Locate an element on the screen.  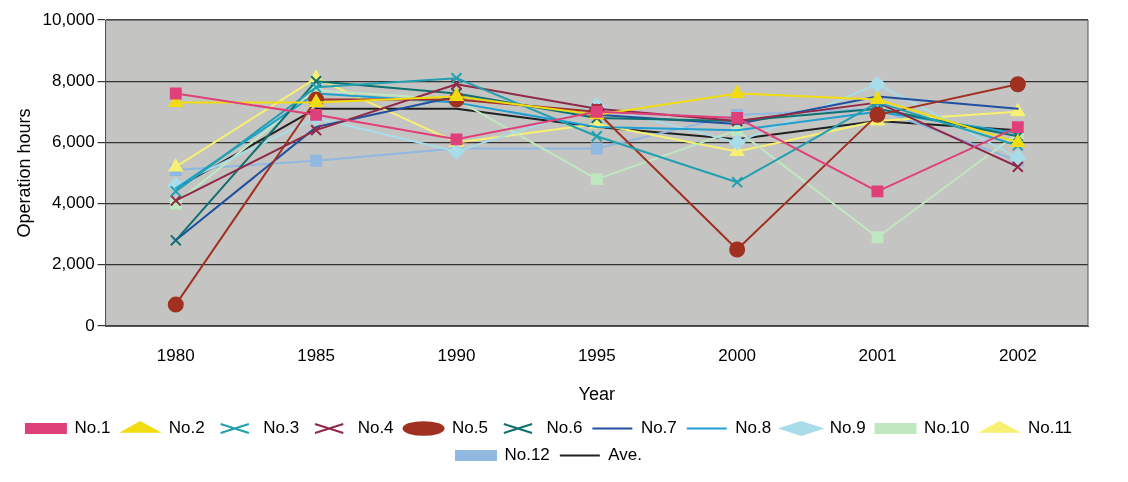
x-tick-label: 1990 is located at coordinates (456, 355).